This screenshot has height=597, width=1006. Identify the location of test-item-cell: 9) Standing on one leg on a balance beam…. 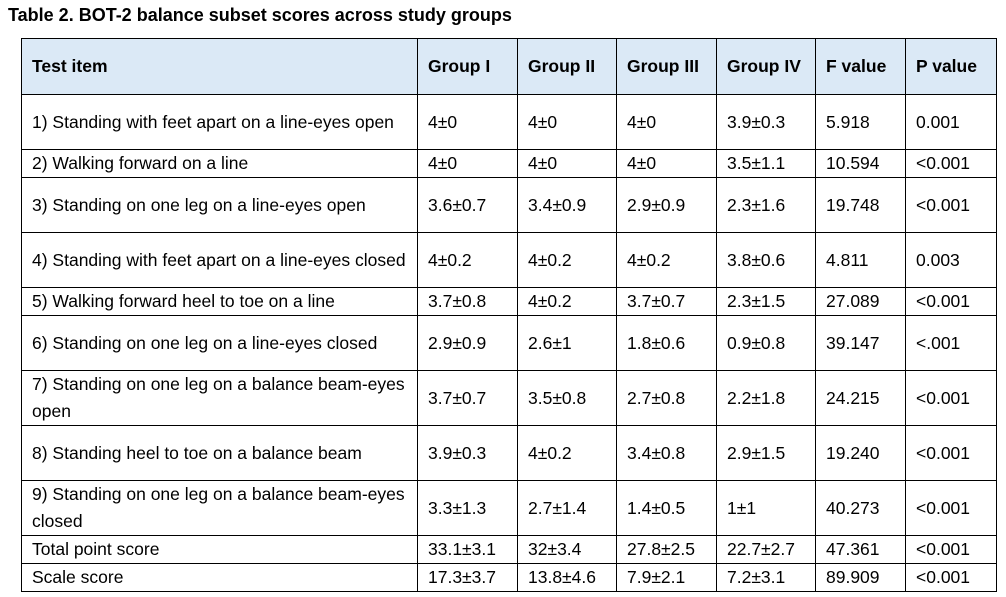
(219, 508).